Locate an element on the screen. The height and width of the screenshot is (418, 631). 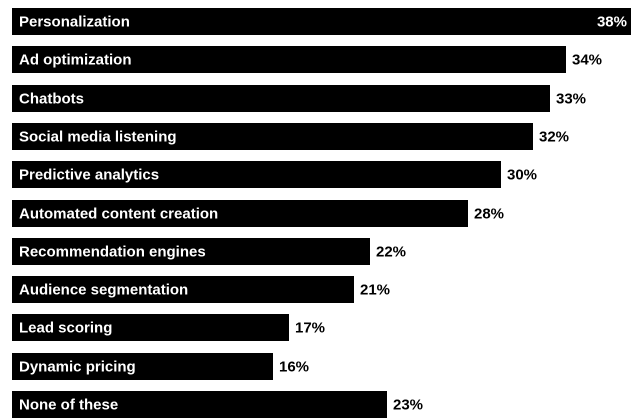
category-label: Ad optimization is located at coordinates (75, 59).